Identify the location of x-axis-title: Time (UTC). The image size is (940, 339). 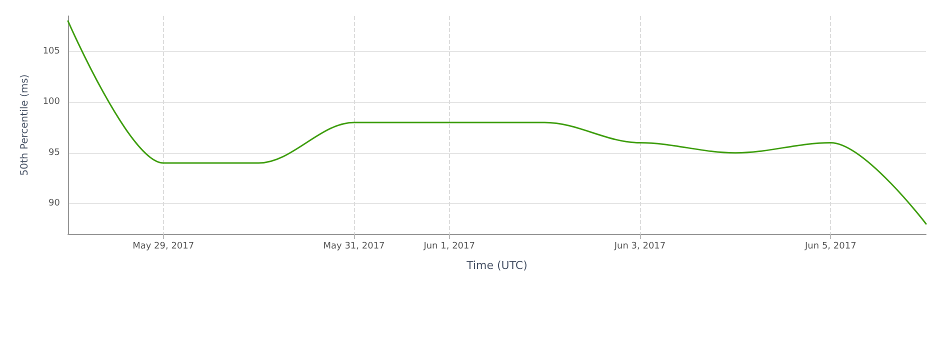
(497, 265).